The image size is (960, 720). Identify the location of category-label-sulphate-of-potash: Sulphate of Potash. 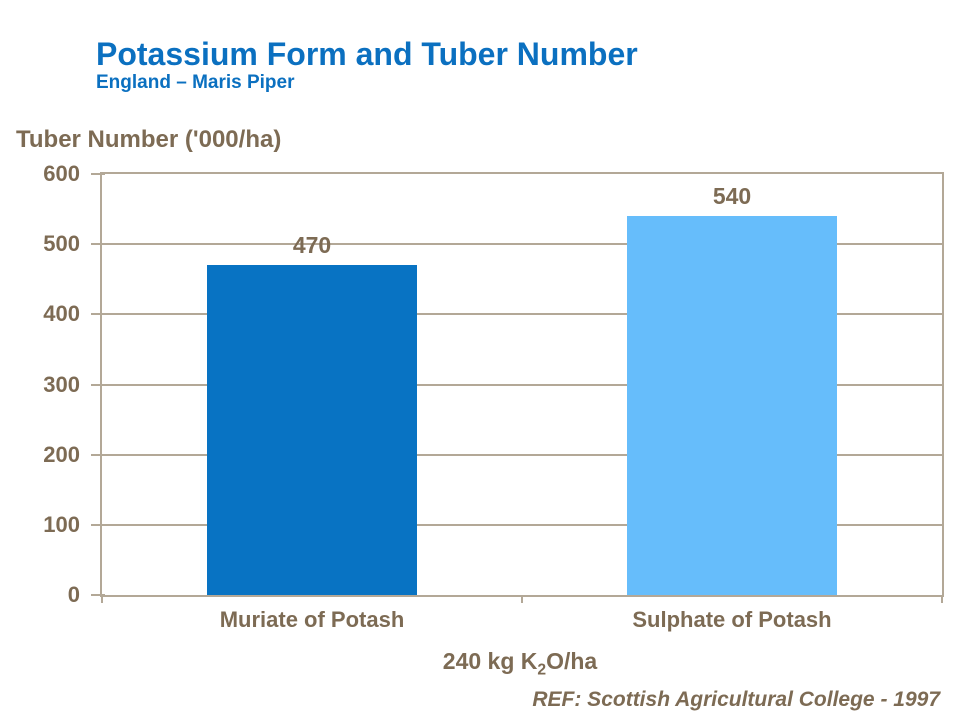
(732, 619).